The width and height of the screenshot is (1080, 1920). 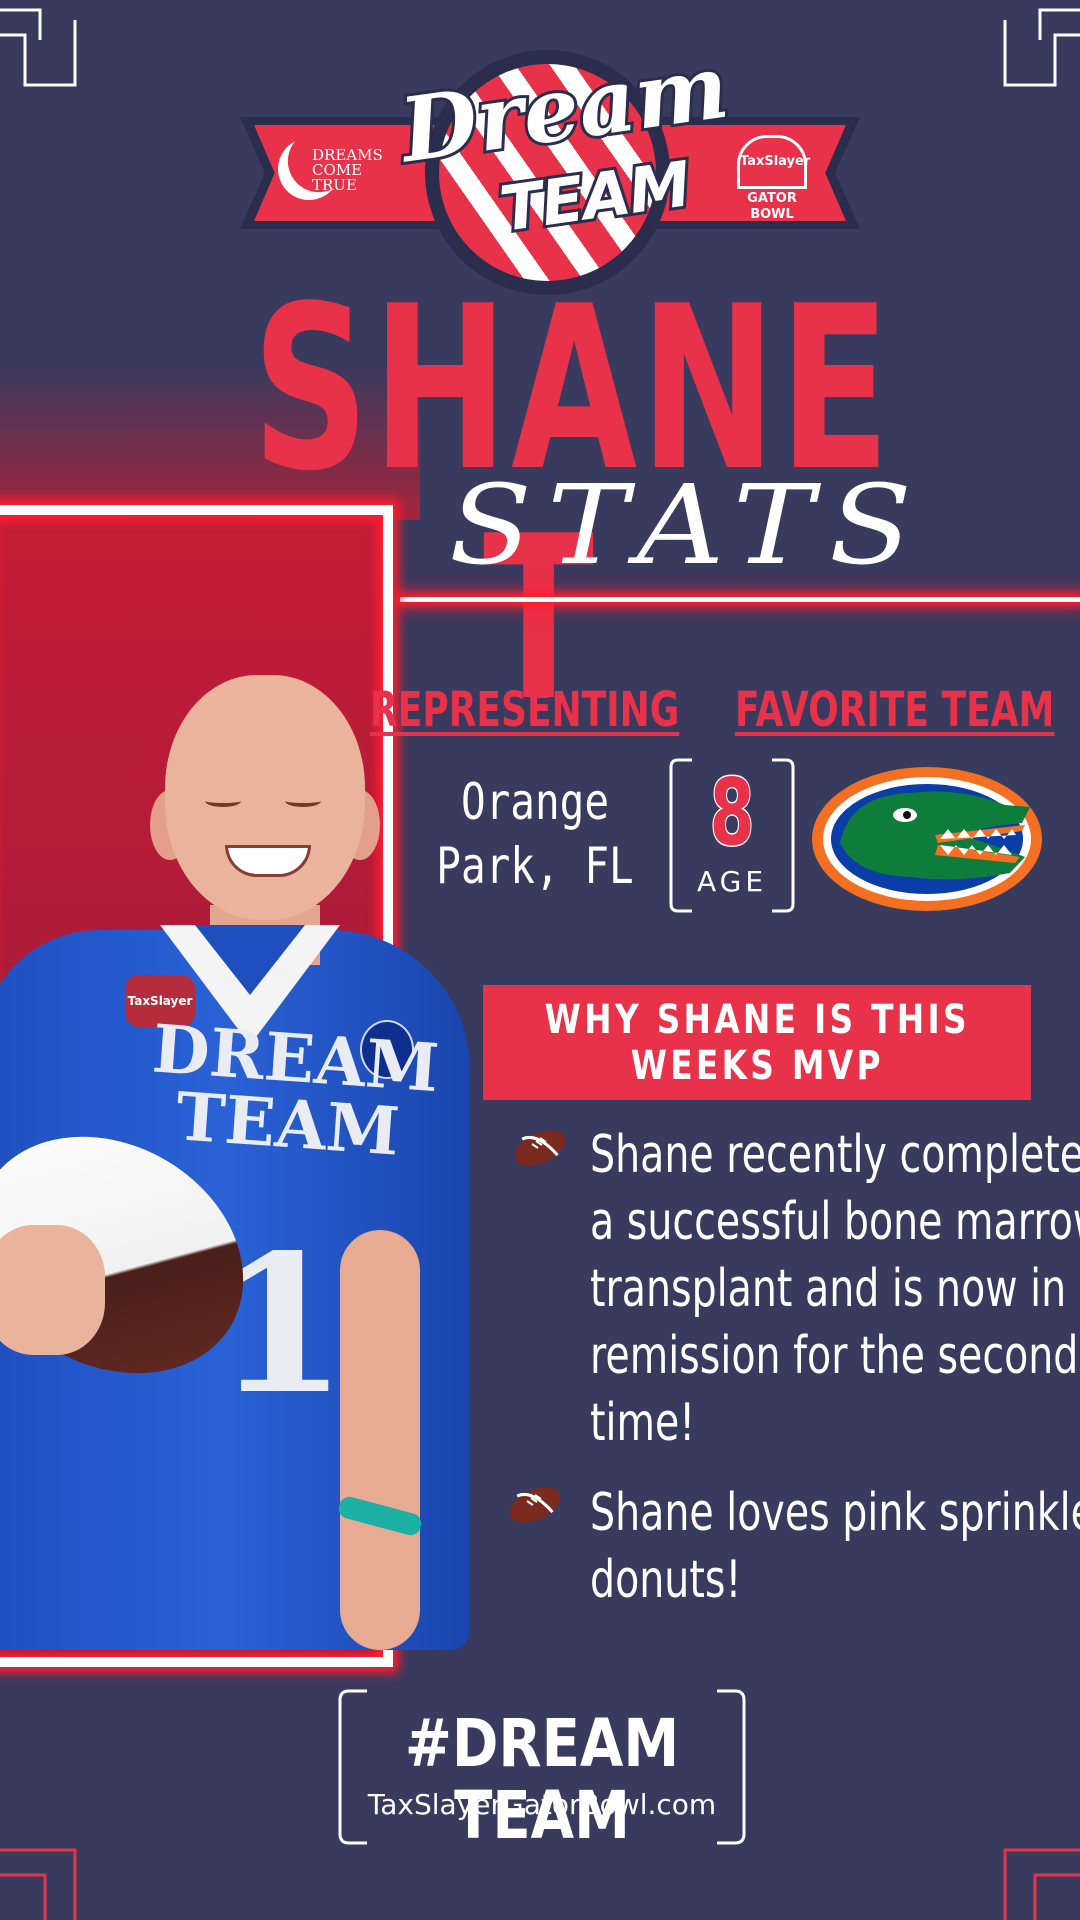 What do you see at coordinates (835, 1546) in the screenshot?
I see `mvp-bullet-2: Shane loves pink sprinkle donuts!` at bounding box center [835, 1546].